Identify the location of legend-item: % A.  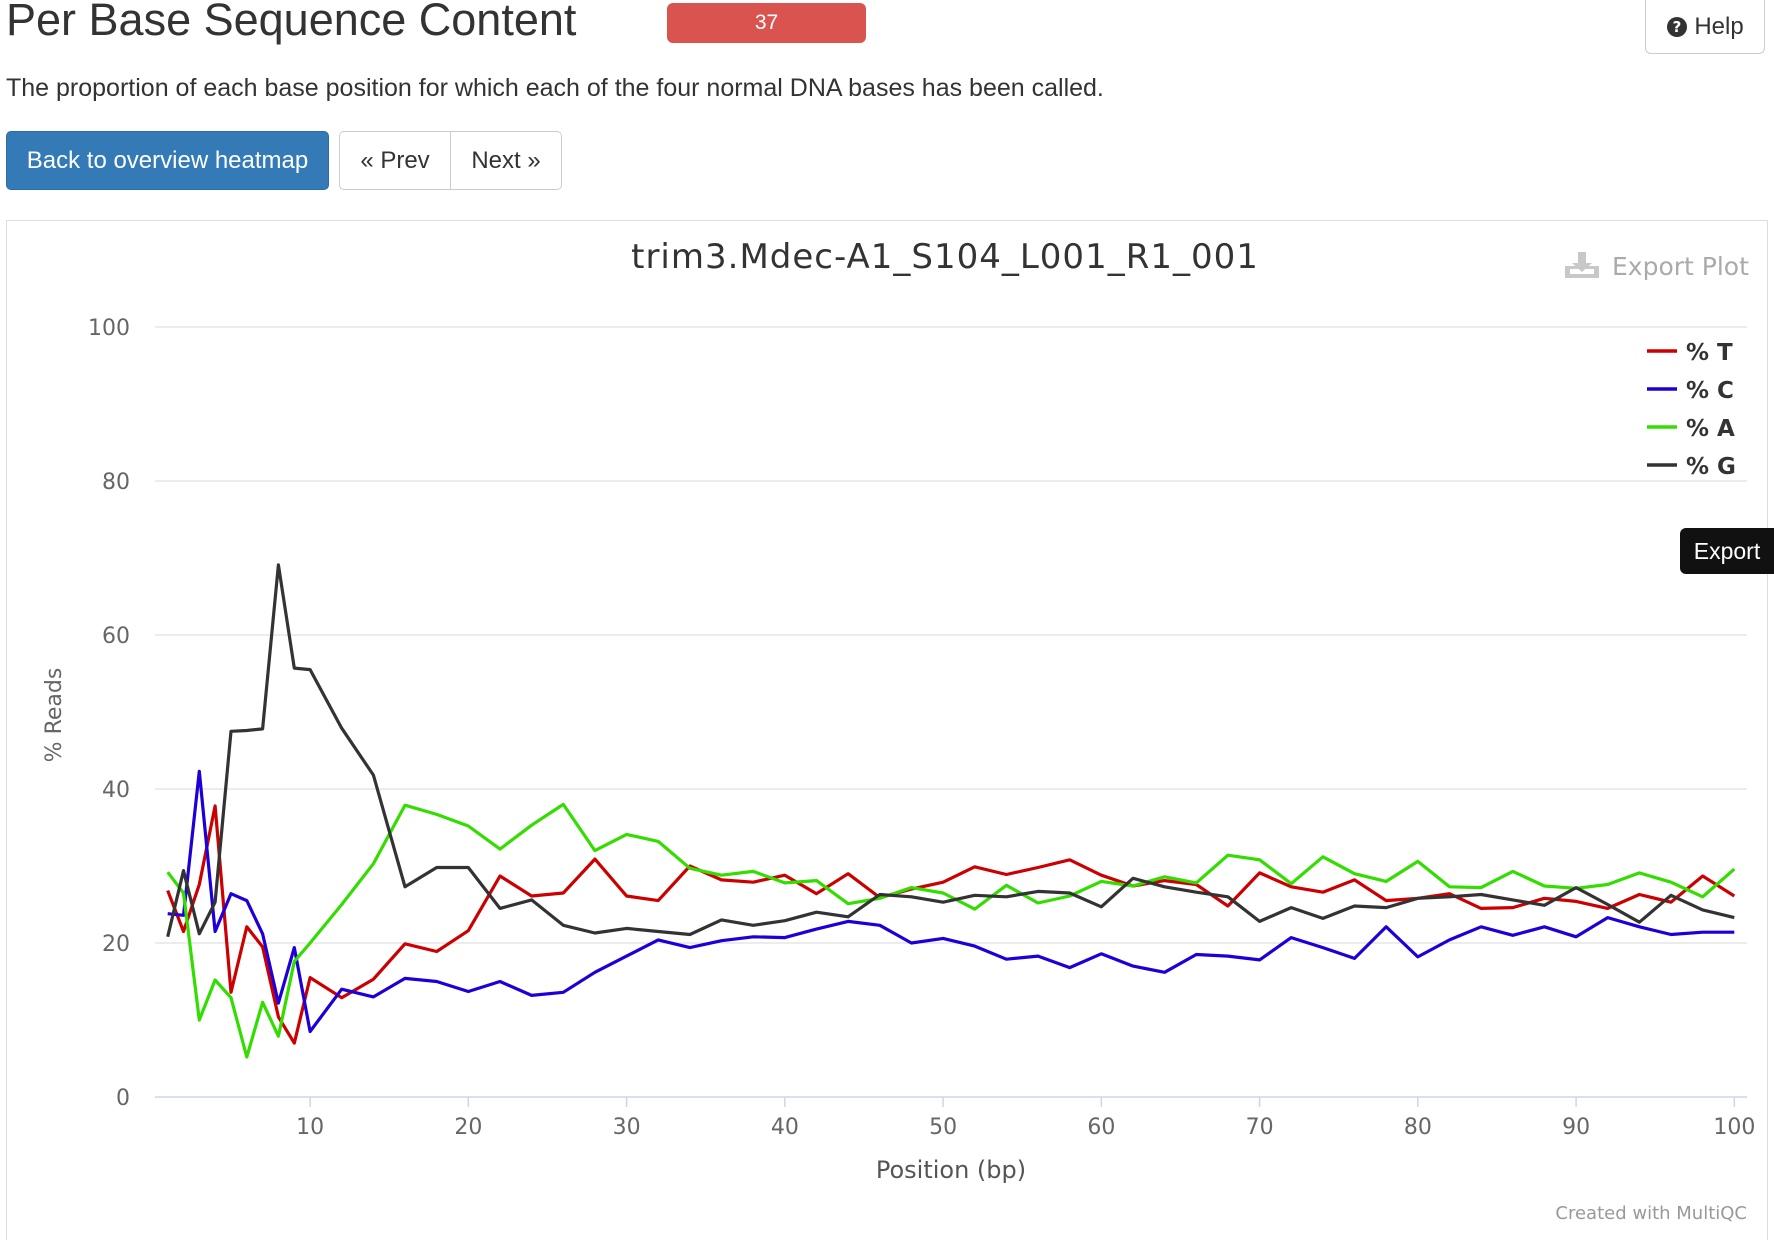
(1691, 429).